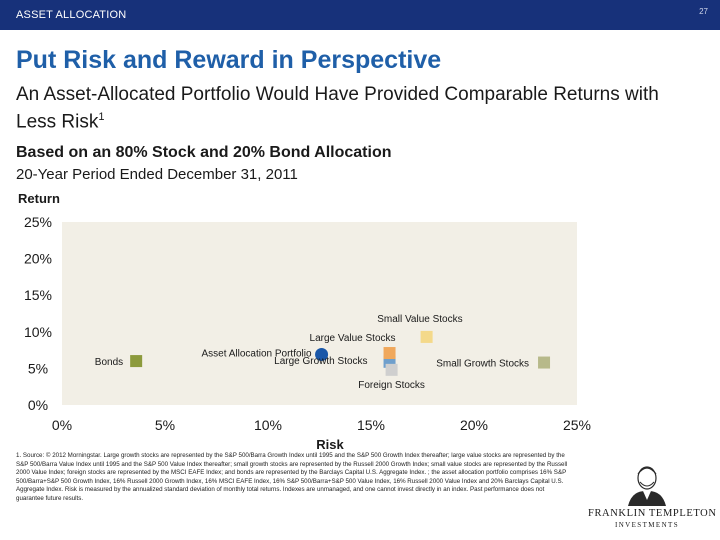  What do you see at coordinates (39, 198) in the screenshot?
I see `y-axis-title: Return` at bounding box center [39, 198].